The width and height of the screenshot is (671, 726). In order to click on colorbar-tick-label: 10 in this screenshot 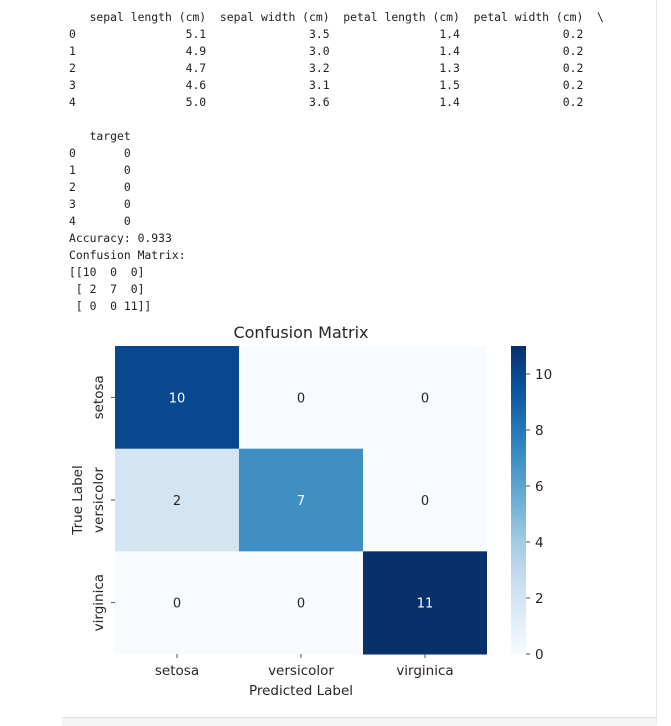, I will do `click(543, 375)`.